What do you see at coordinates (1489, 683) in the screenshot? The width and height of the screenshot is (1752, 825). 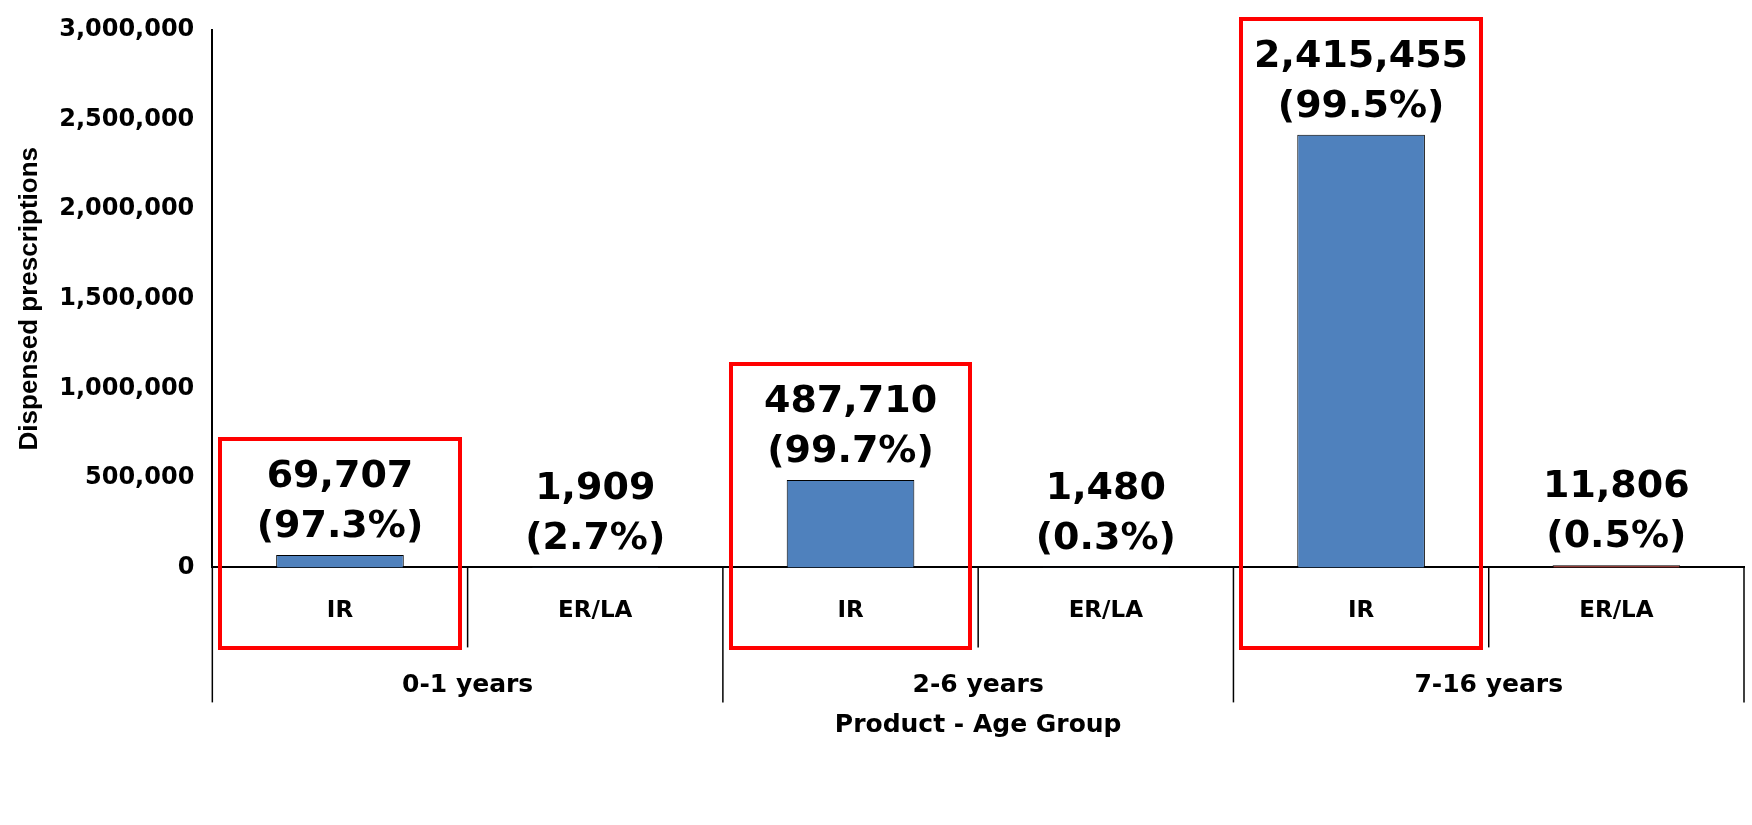 I see `text: 7-16 years` at bounding box center [1489, 683].